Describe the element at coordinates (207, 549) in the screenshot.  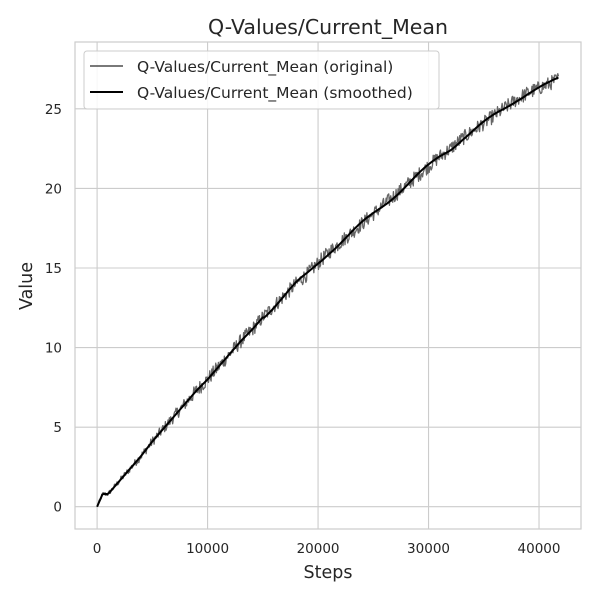
I see `x-tick-label: 10000` at that location.